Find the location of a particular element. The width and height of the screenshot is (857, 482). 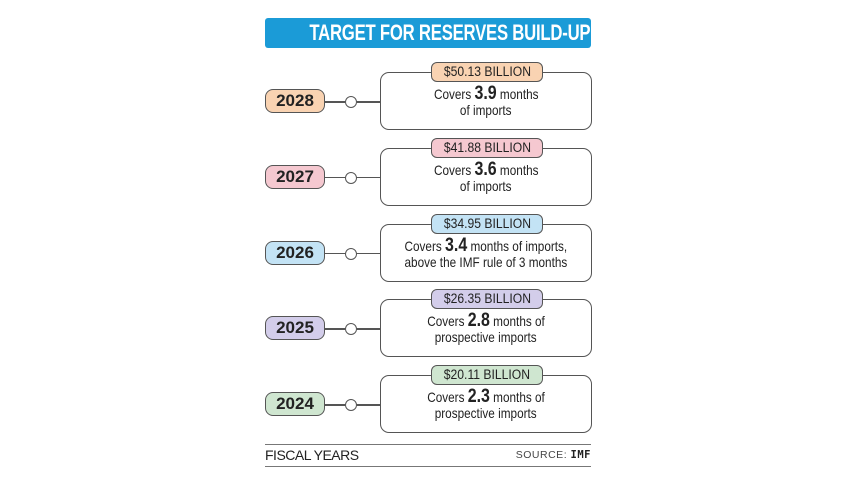

infographic-title-bar: TARGET FOR RESERVES BUILD-UP is located at coordinates (428, 33).